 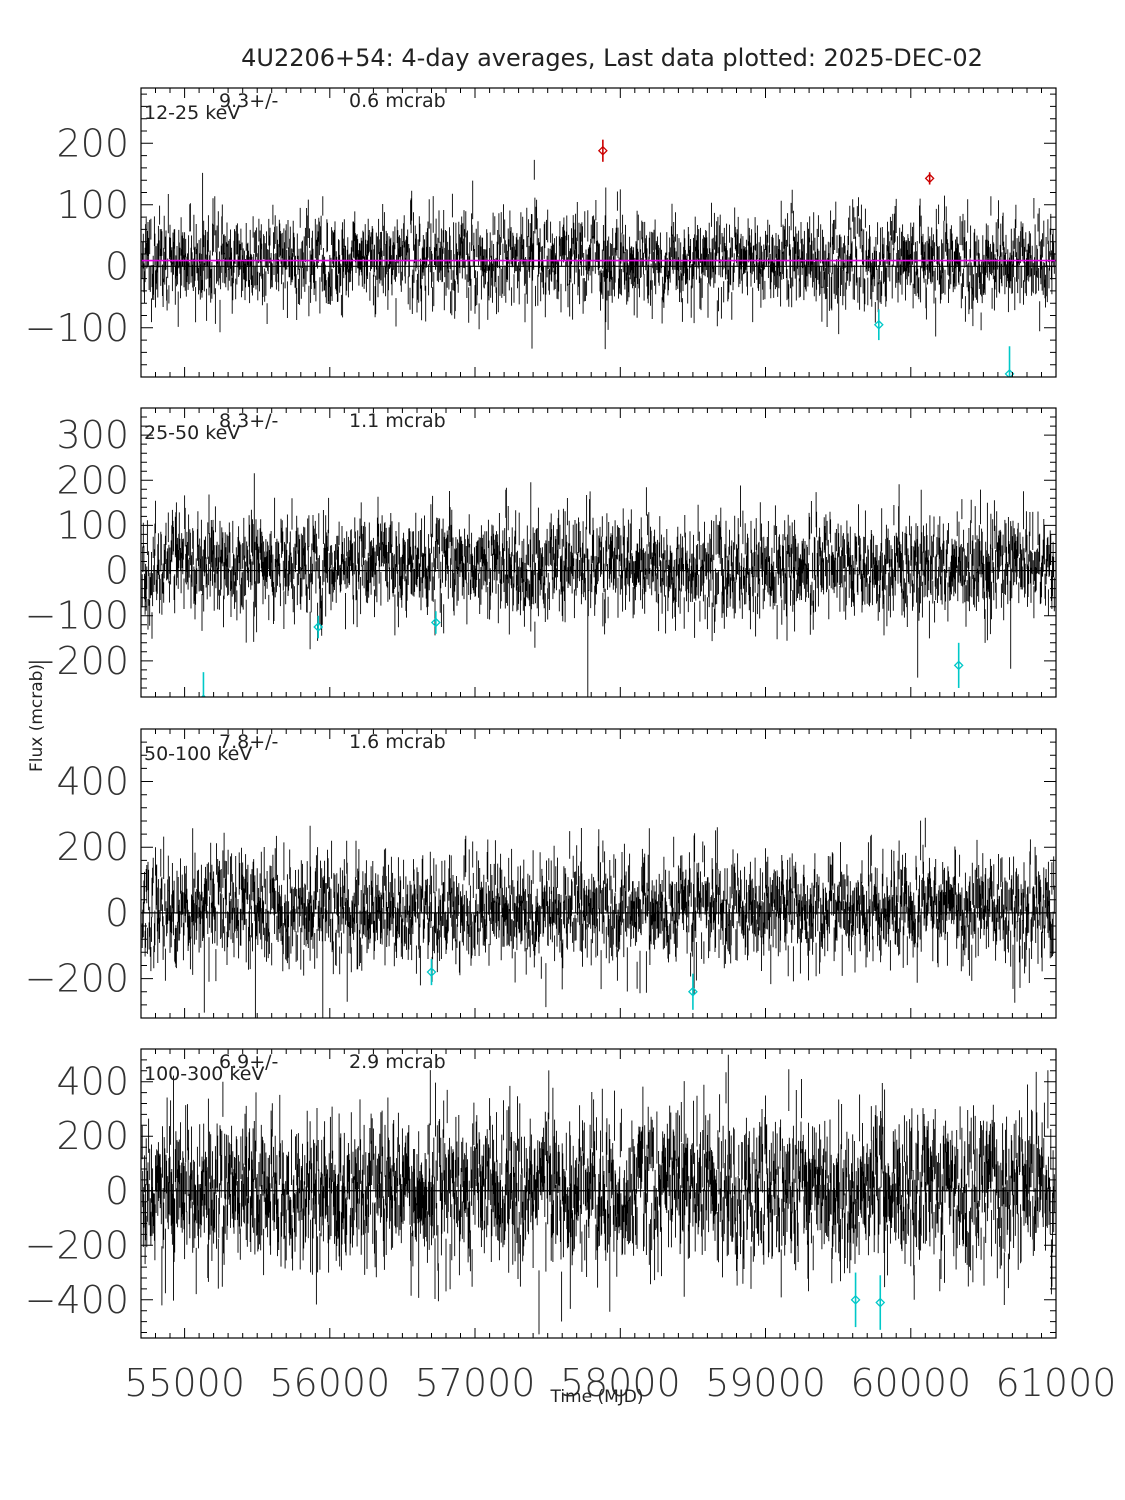 I want to click on mean-value-label: 9.3+/-, so click(x=248, y=101).